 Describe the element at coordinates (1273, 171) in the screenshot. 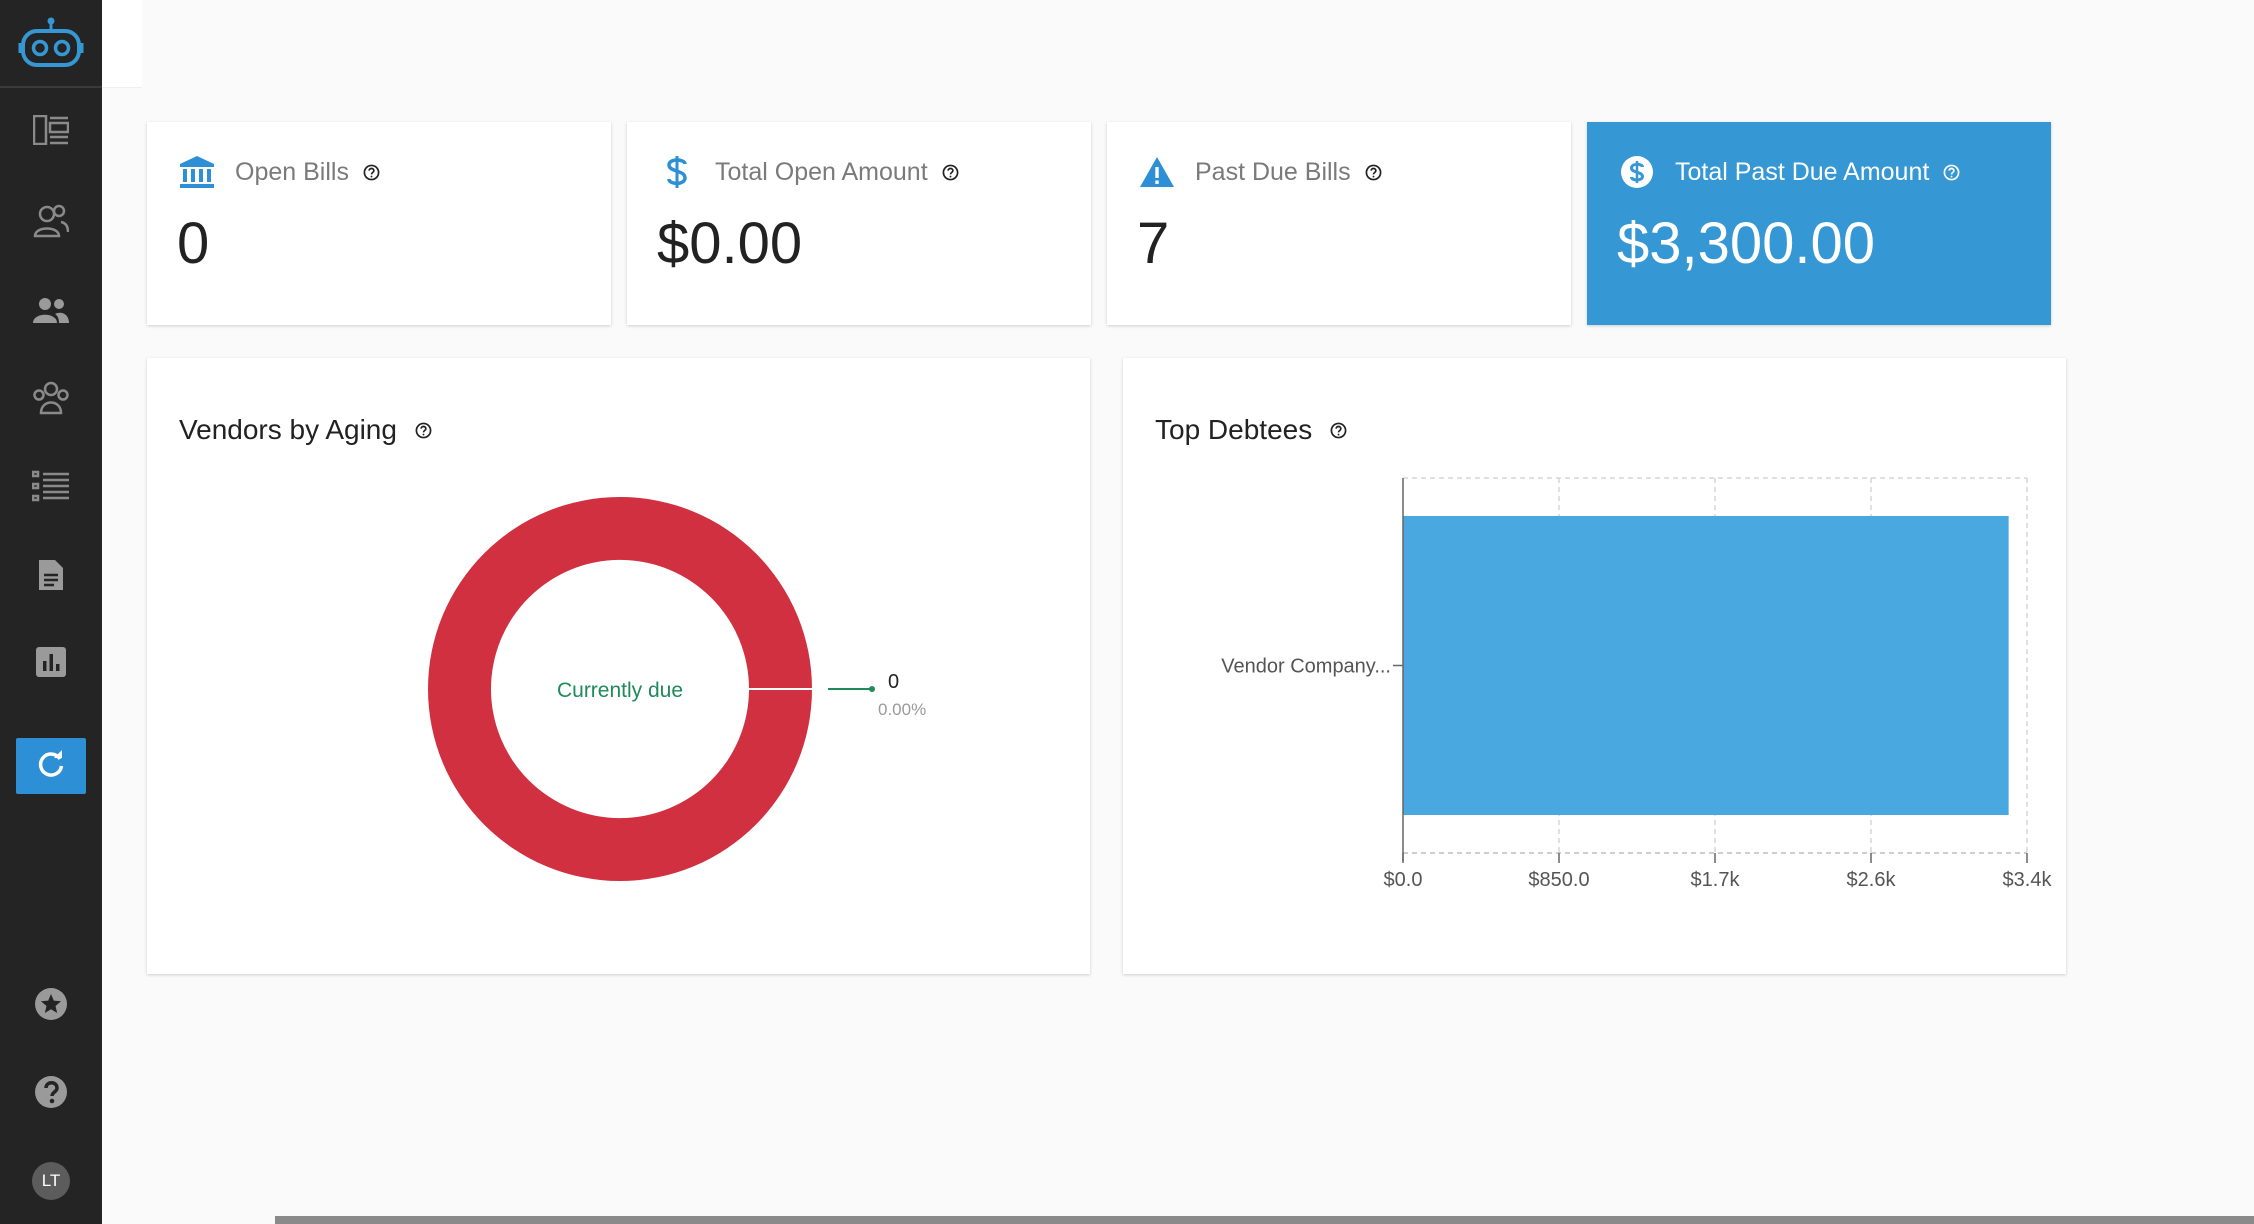

I see `stat-label: Past Due Bills` at that location.